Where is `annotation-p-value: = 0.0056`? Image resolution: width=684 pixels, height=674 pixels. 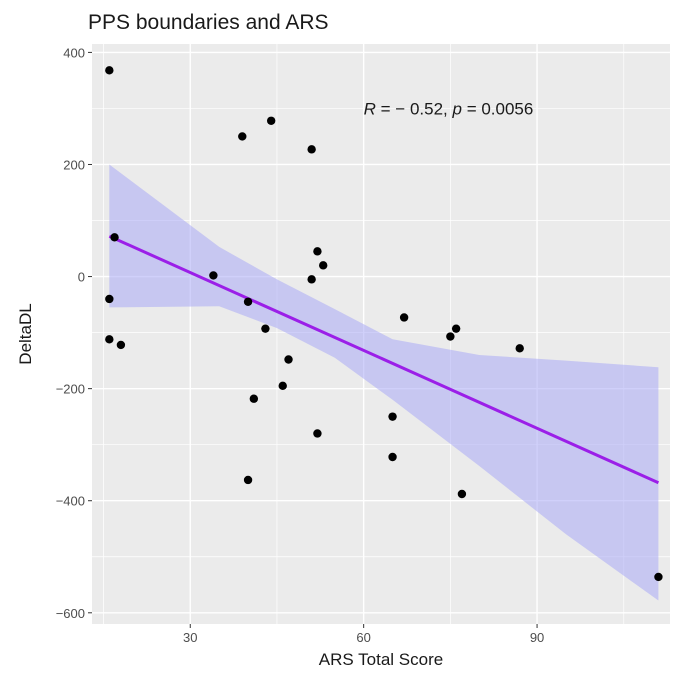 annotation-p-value: = 0.0056 is located at coordinates (497, 108).